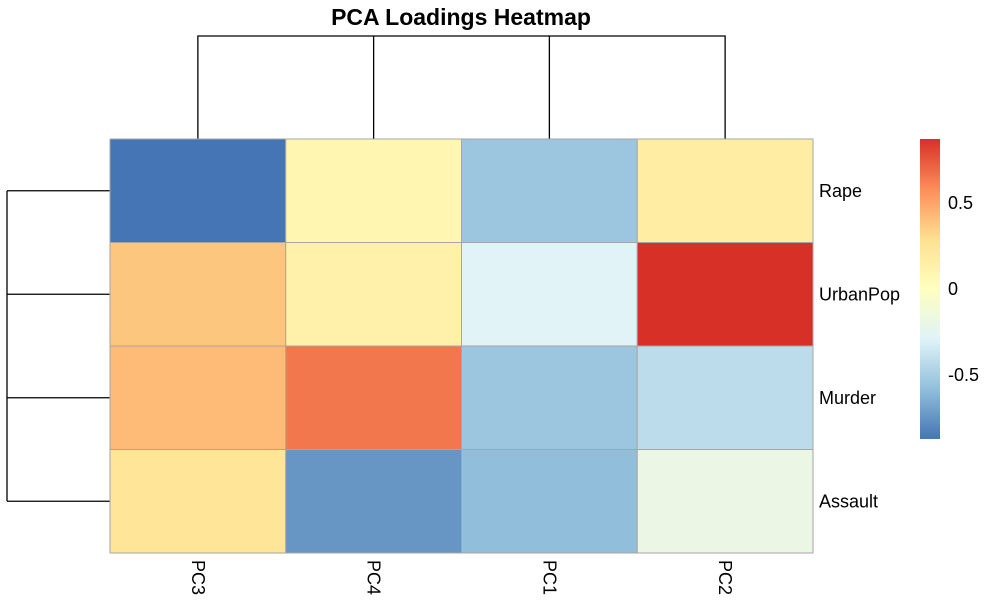 This screenshot has height=612, width=991. Describe the element at coordinates (960, 203) in the screenshot. I see `legend-tick-label: 0.5` at that location.